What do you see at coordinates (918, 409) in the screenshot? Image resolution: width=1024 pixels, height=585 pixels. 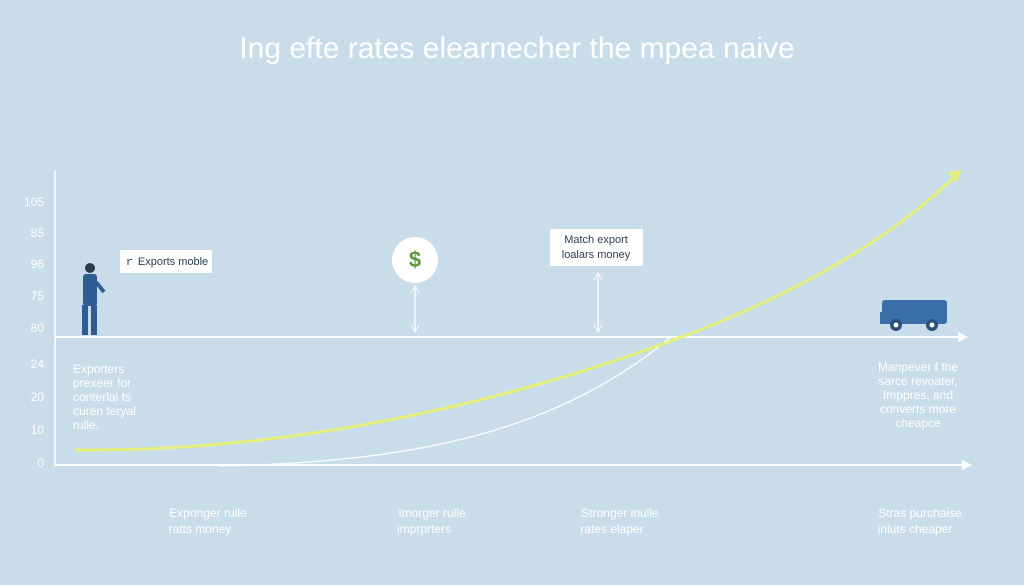 I see `note-line: converts more` at bounding box center [918, 409].